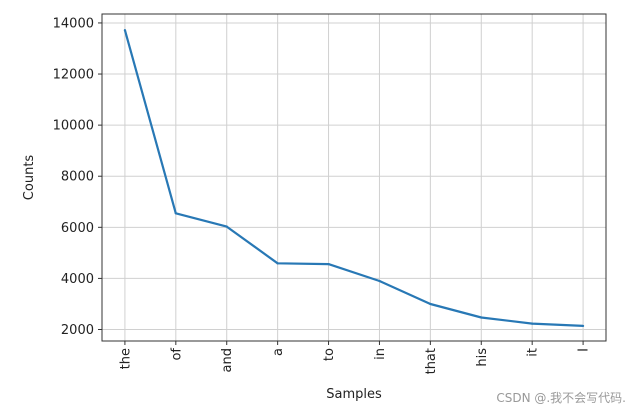 The height and width of the screenshot is (414, 638). Describe the element at coordinates (380, 354) in the screenshot. I see `x-tick-label: in` at that location.